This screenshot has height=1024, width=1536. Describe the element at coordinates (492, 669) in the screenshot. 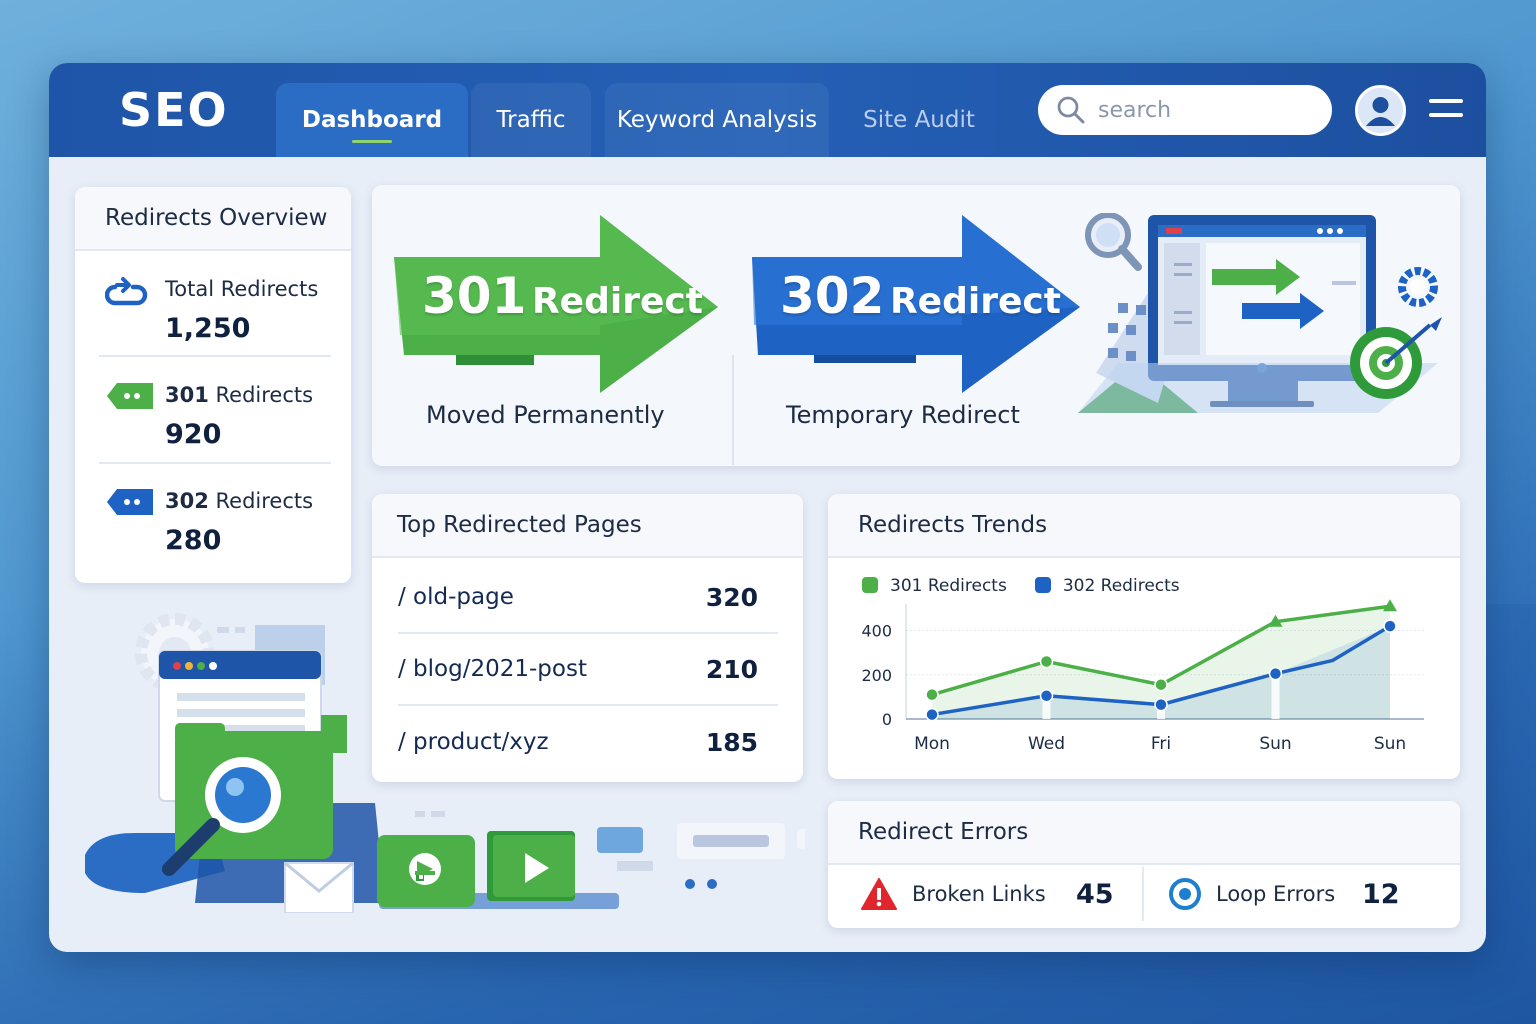

I see `page-path: / blog/2021-post` at that location.